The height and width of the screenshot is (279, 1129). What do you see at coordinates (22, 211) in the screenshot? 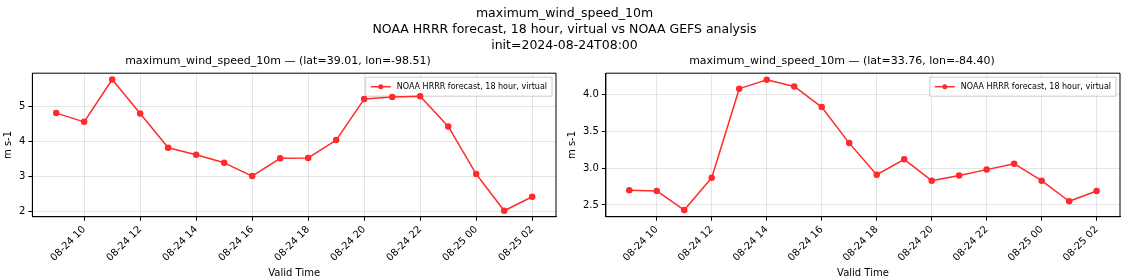
I see `y-tick-label: 2` at bounding box center [22, 211].